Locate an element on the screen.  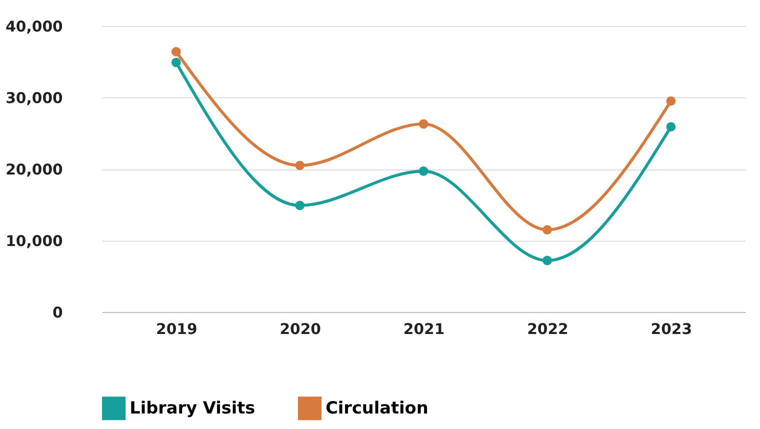
y-tick-label: 40,000 is located at coordinates (34, 27).